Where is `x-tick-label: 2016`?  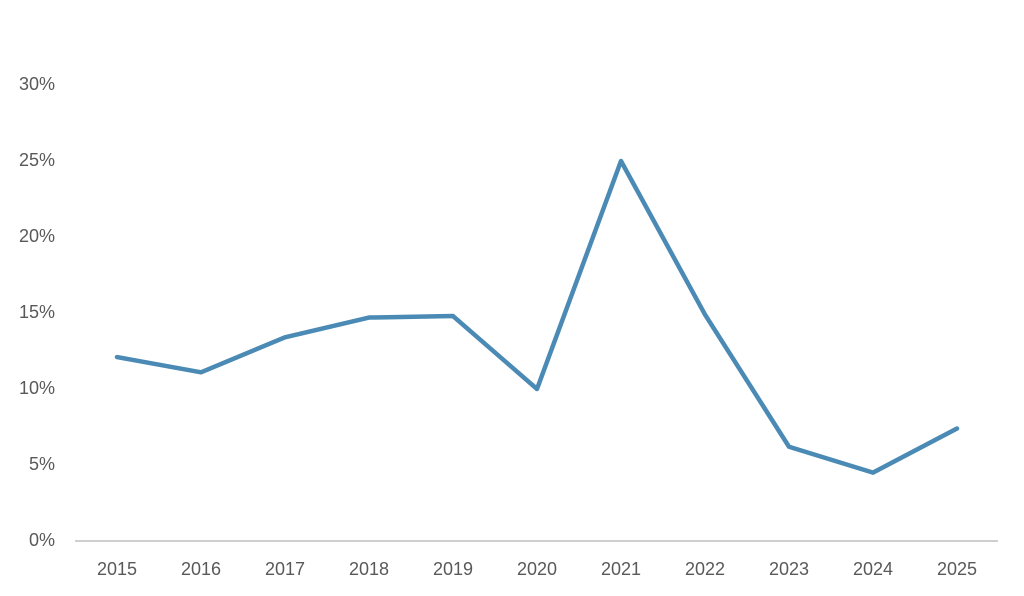
x-tick-label: 2016 is located at coordinates (201, 569).